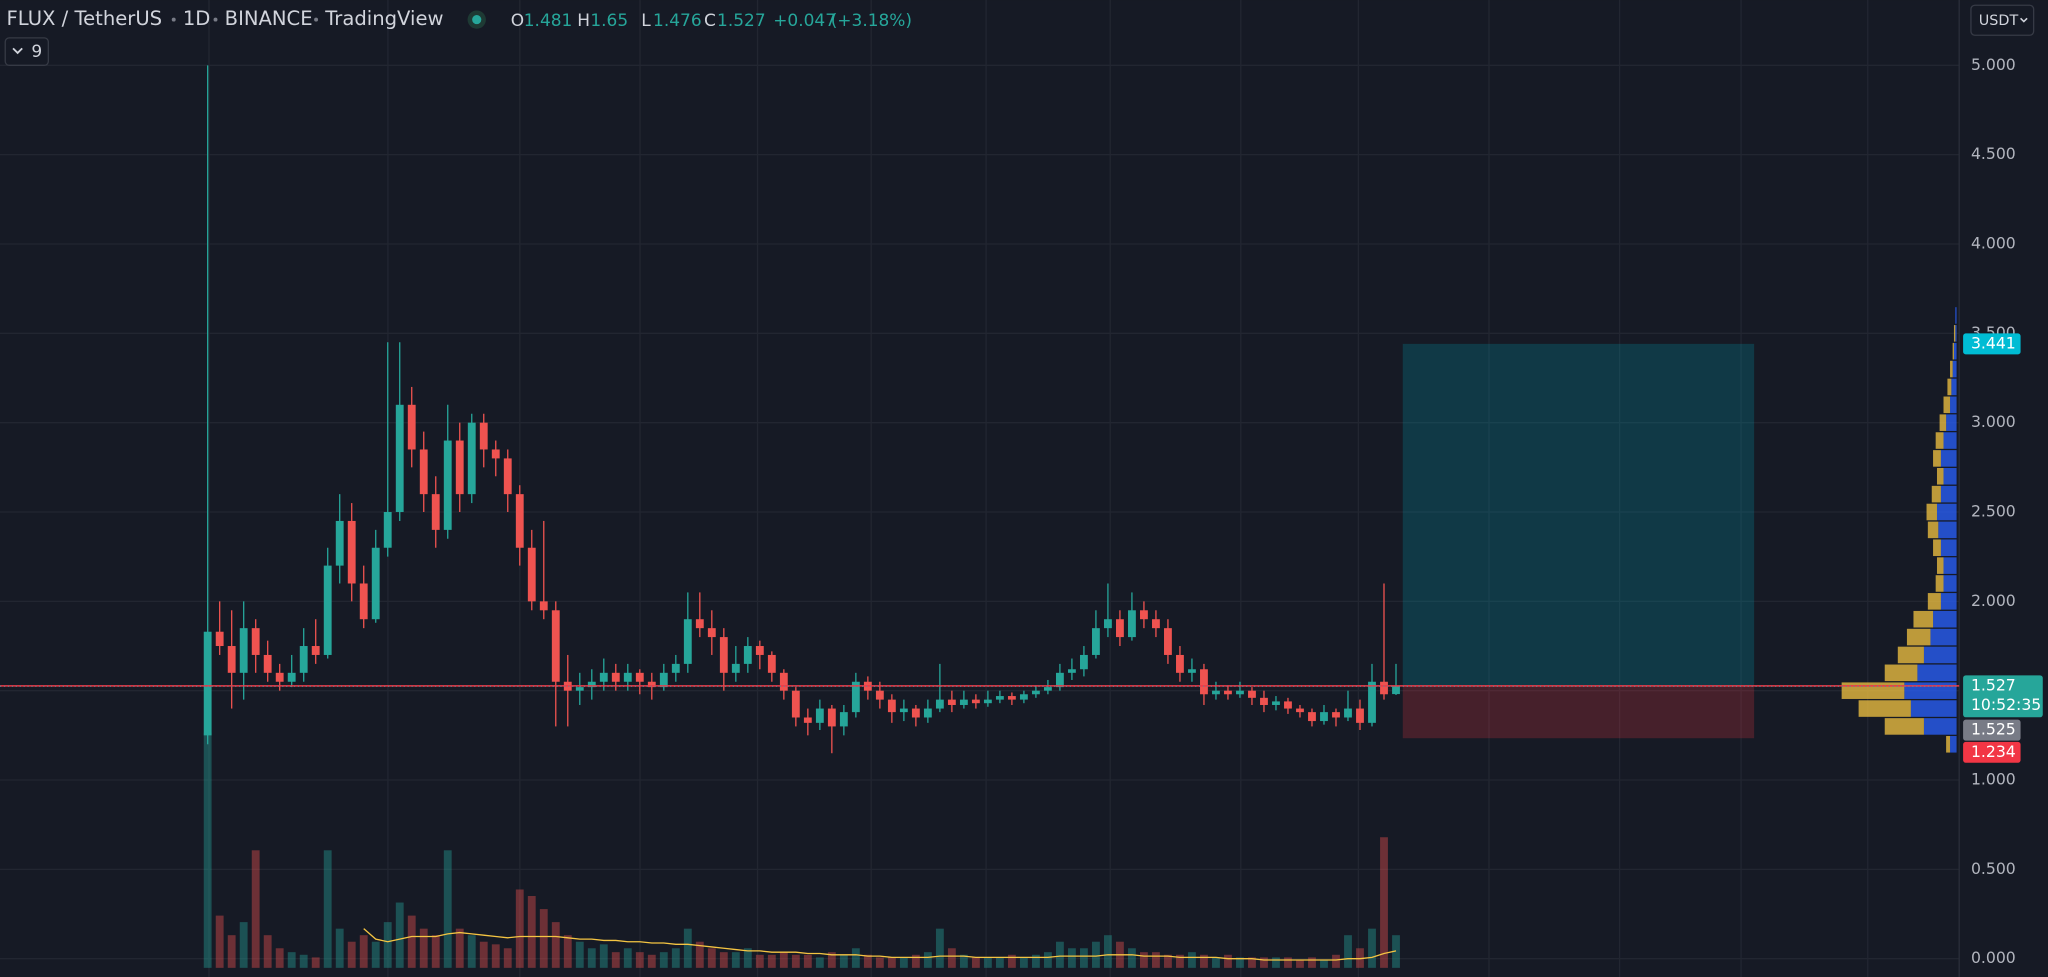 This screenshot has width=2048, height=977. What do you see at coordinates (1993, 64) in the screenshot?
I see `y-tick-label: 5.000` at bounding box center [1993, 64].